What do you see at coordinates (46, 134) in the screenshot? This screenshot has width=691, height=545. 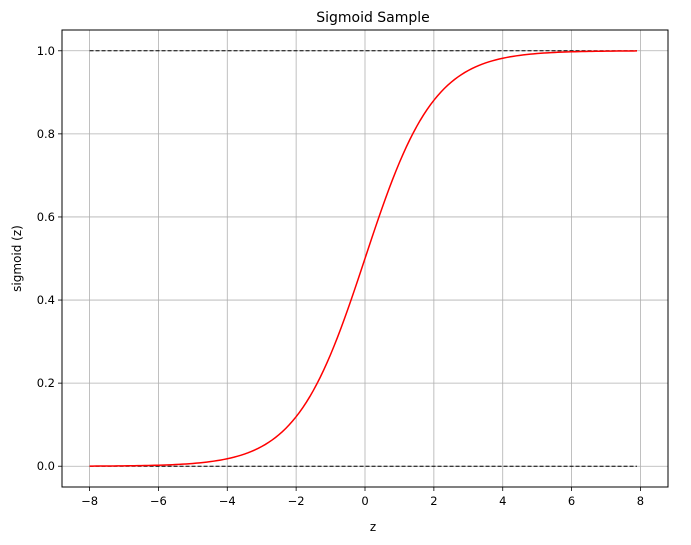 I see `y-tick-label: 0.8` at bounding box center [46, 134].